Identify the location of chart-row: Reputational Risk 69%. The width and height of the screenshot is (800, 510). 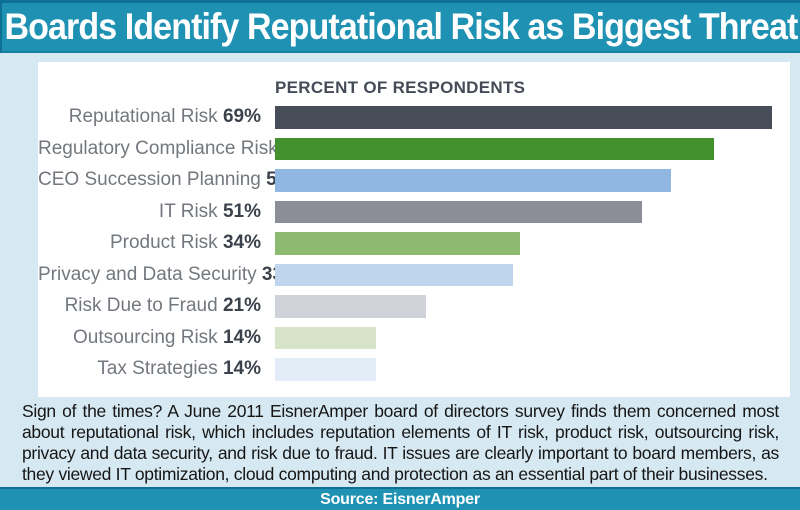
(414, 117).